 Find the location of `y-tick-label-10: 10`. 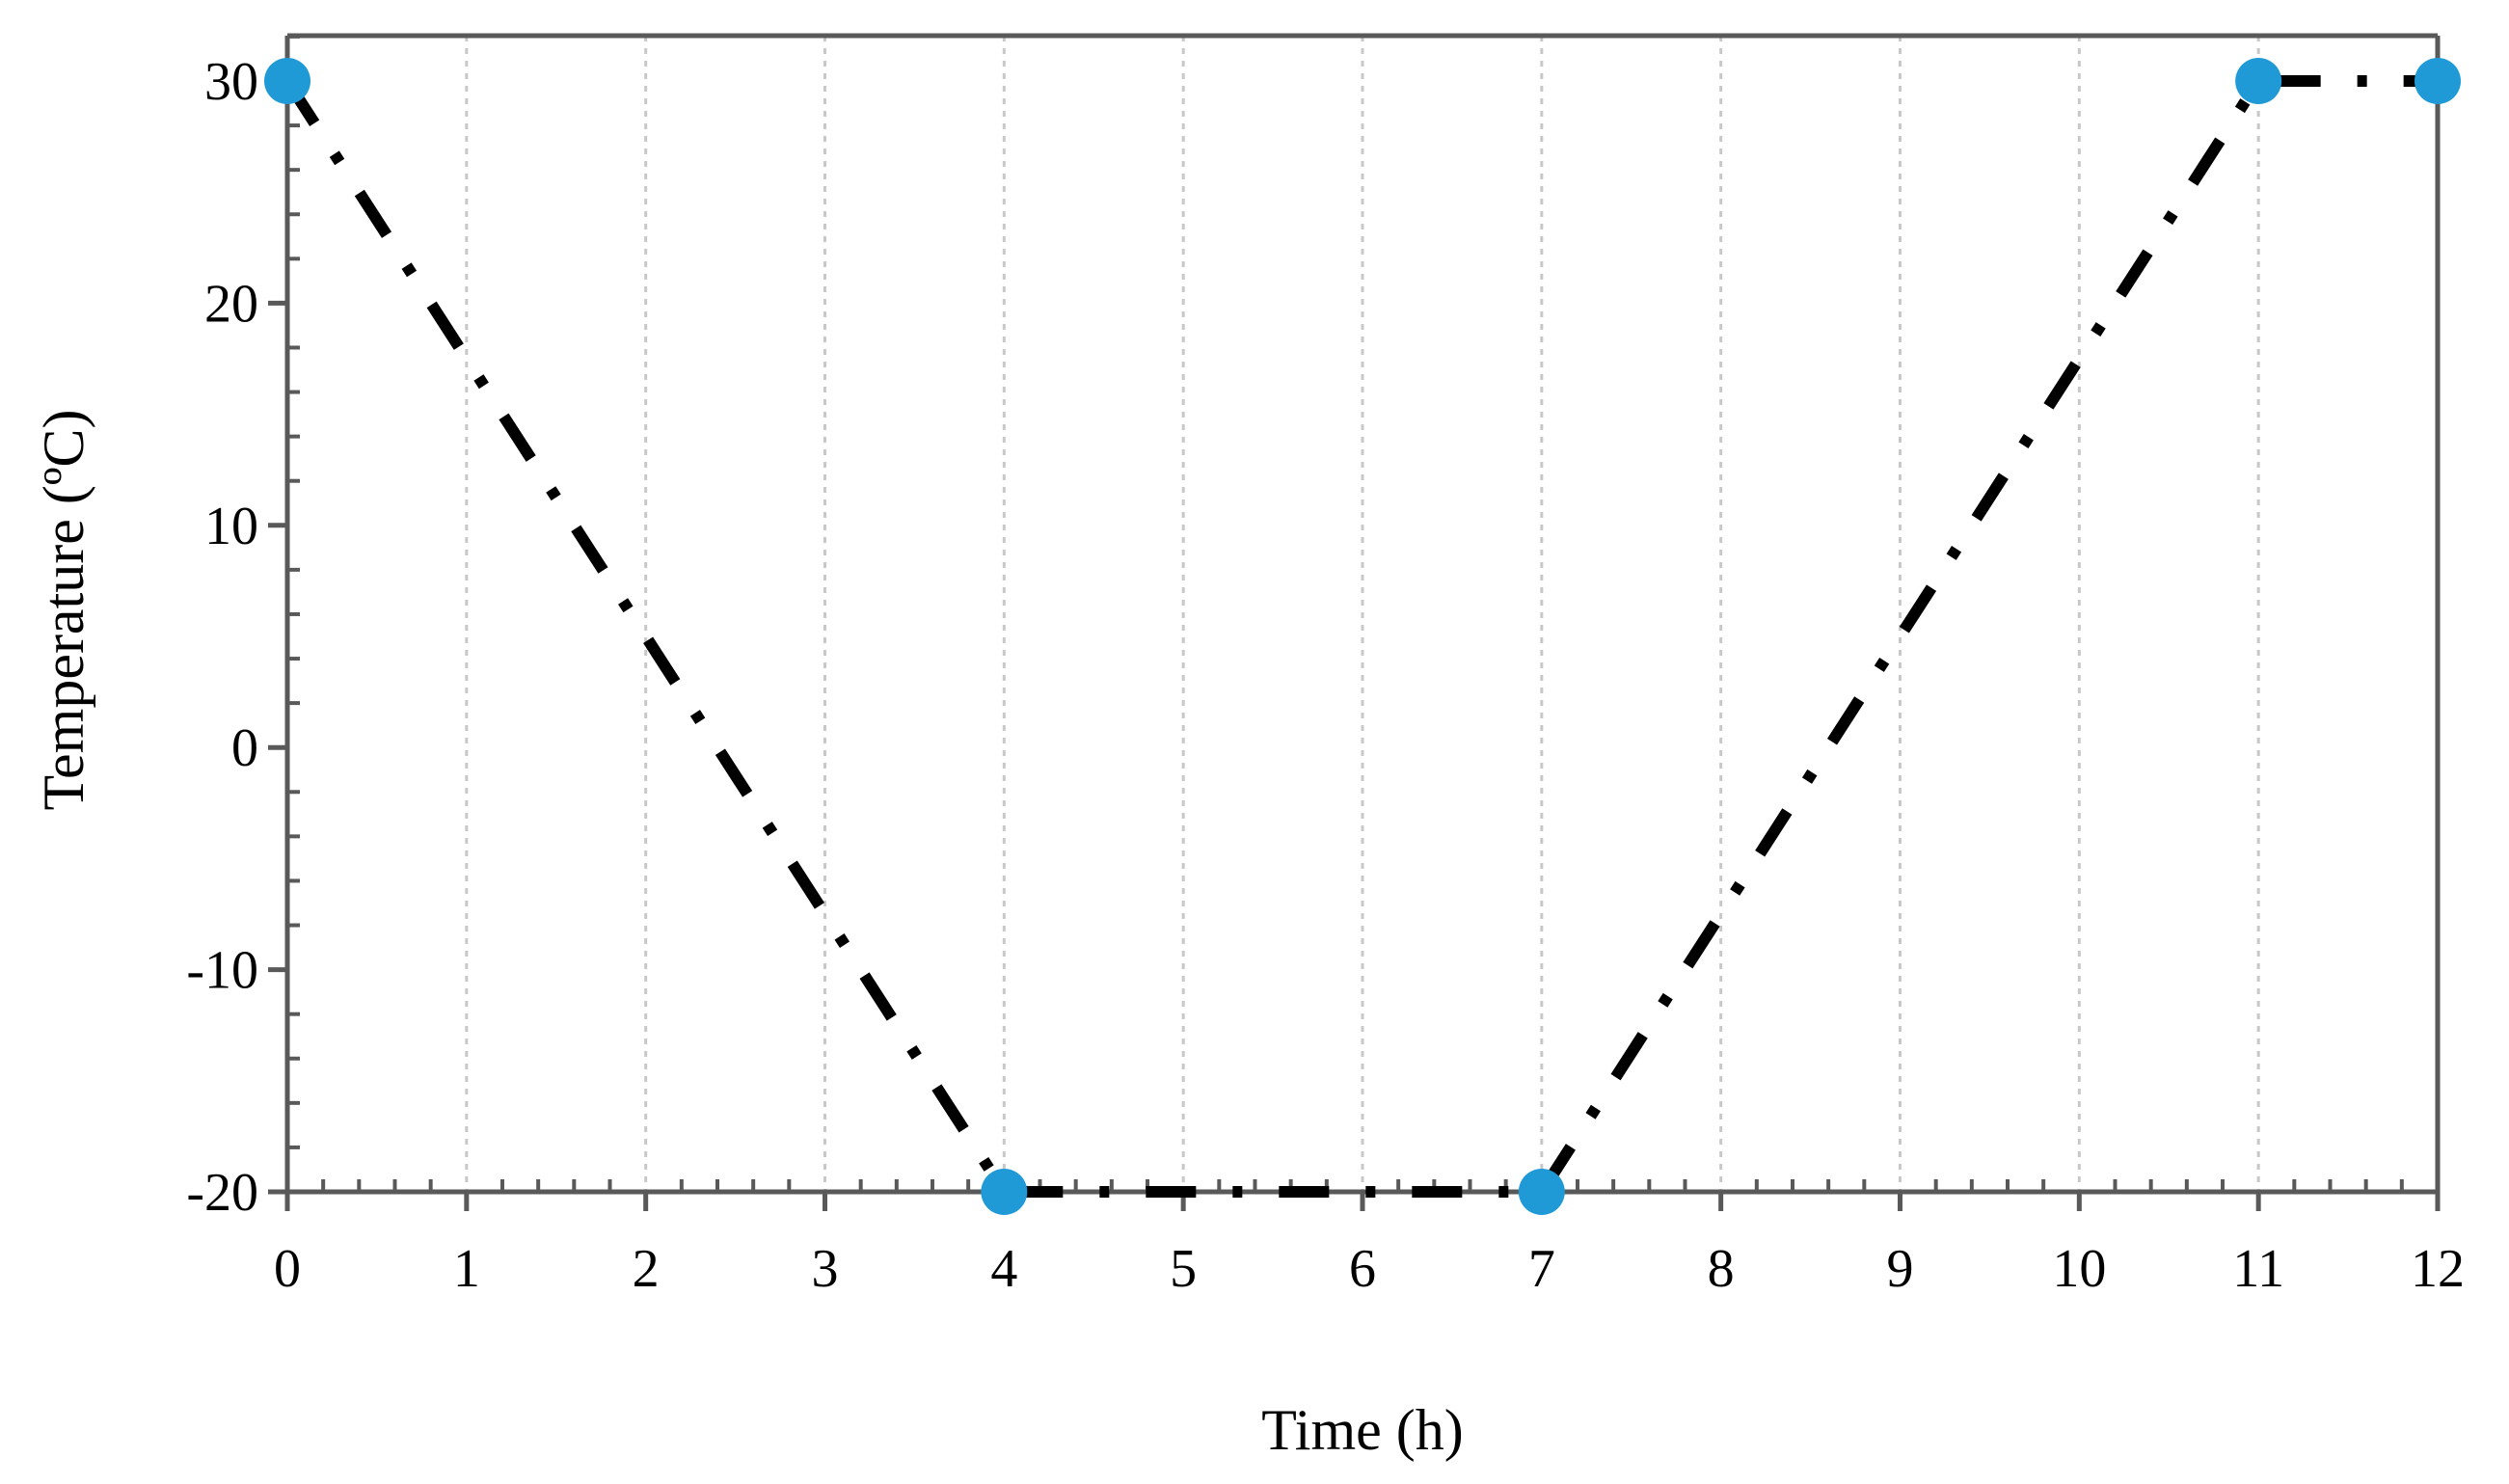

y-tick-label-10: 10 is located at coordinates (231, 526).